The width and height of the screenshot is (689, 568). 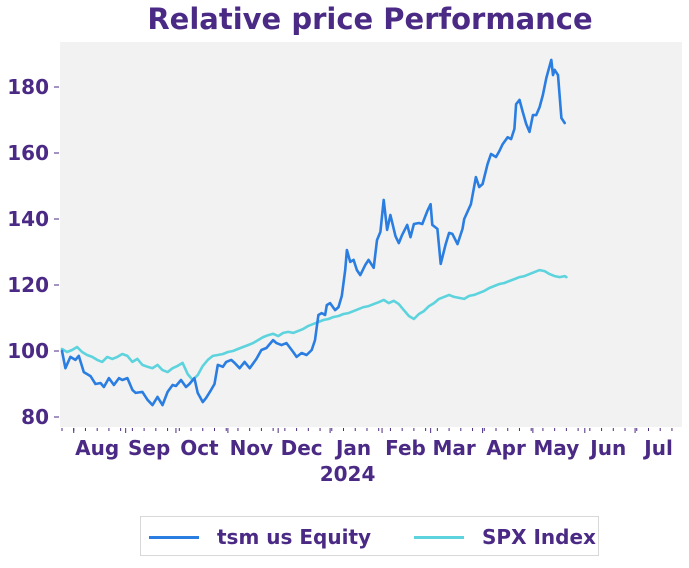 What do you see at coordinates (657, 448) in the screenshot?
I see `x-tick-label: Jul` at bounding box center [657, 448].